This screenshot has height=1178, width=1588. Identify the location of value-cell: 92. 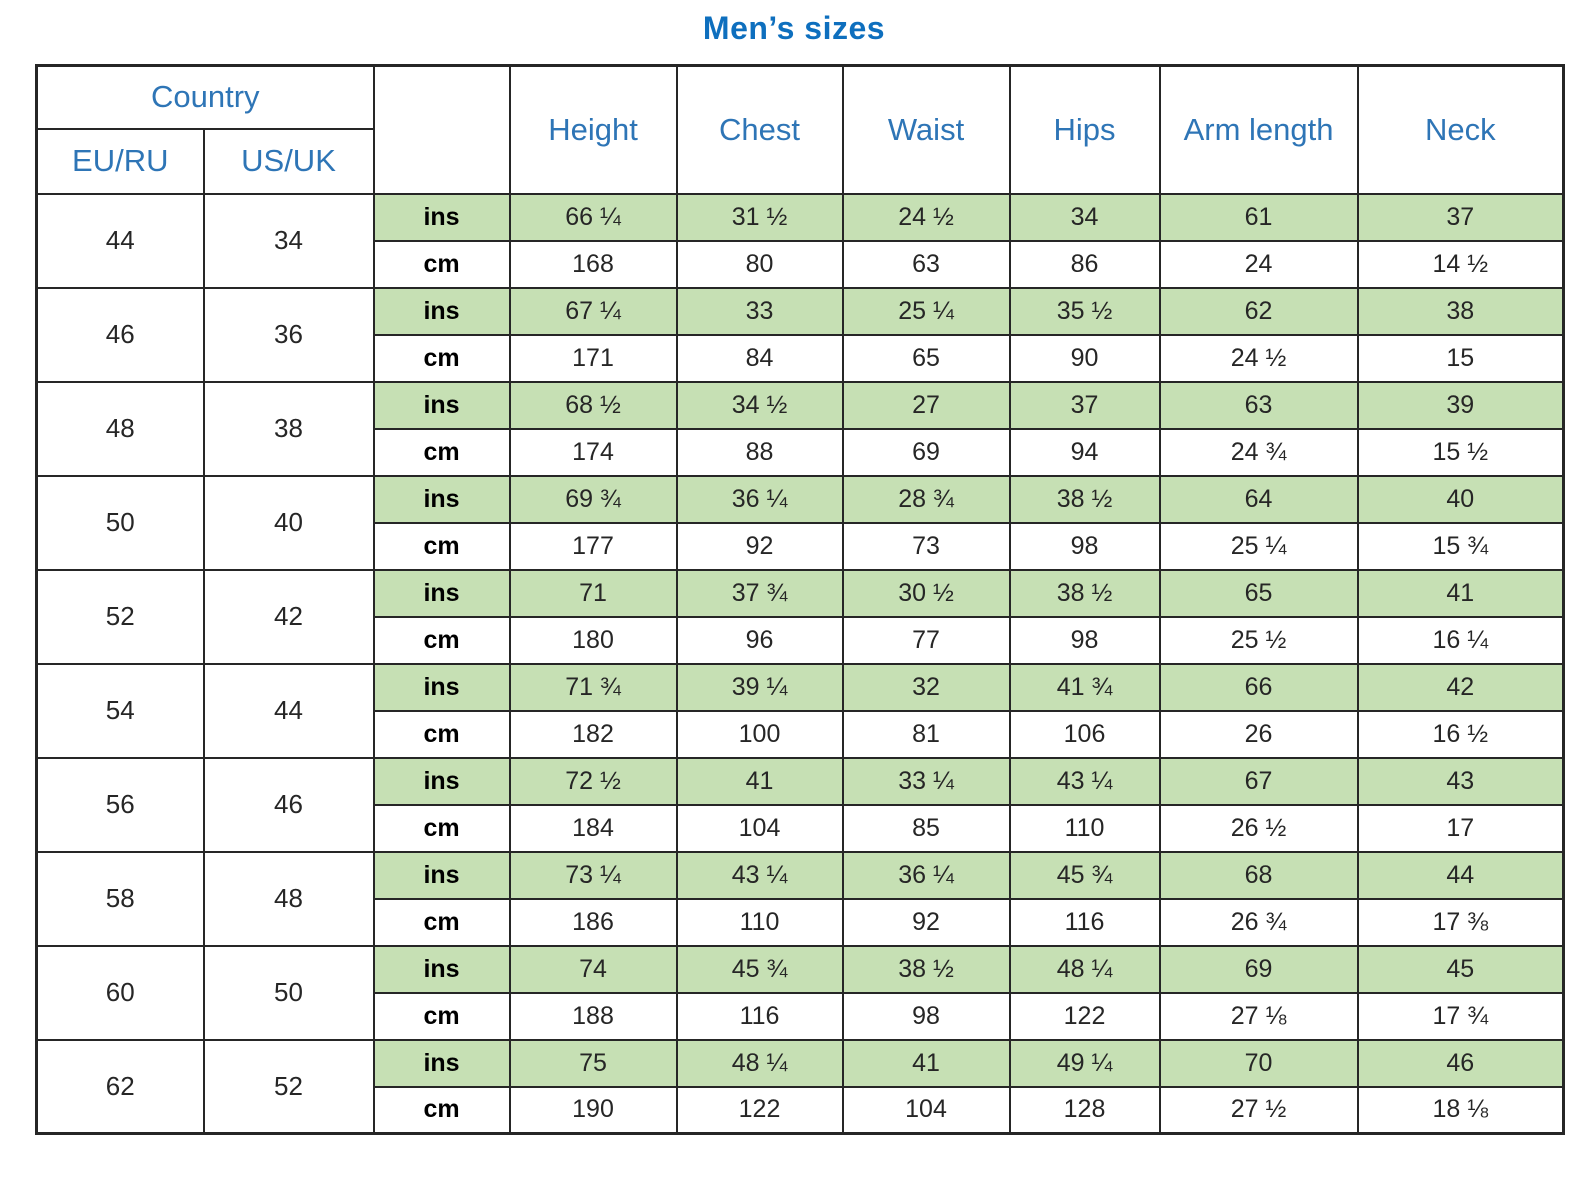
(759, 546).